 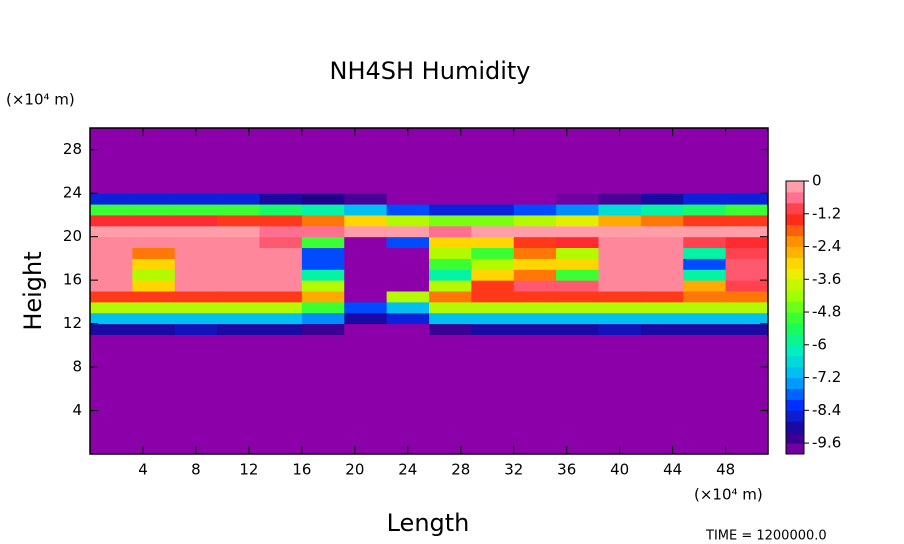 I want to click on y-tick-label: 8, so click(x=77, y=367).